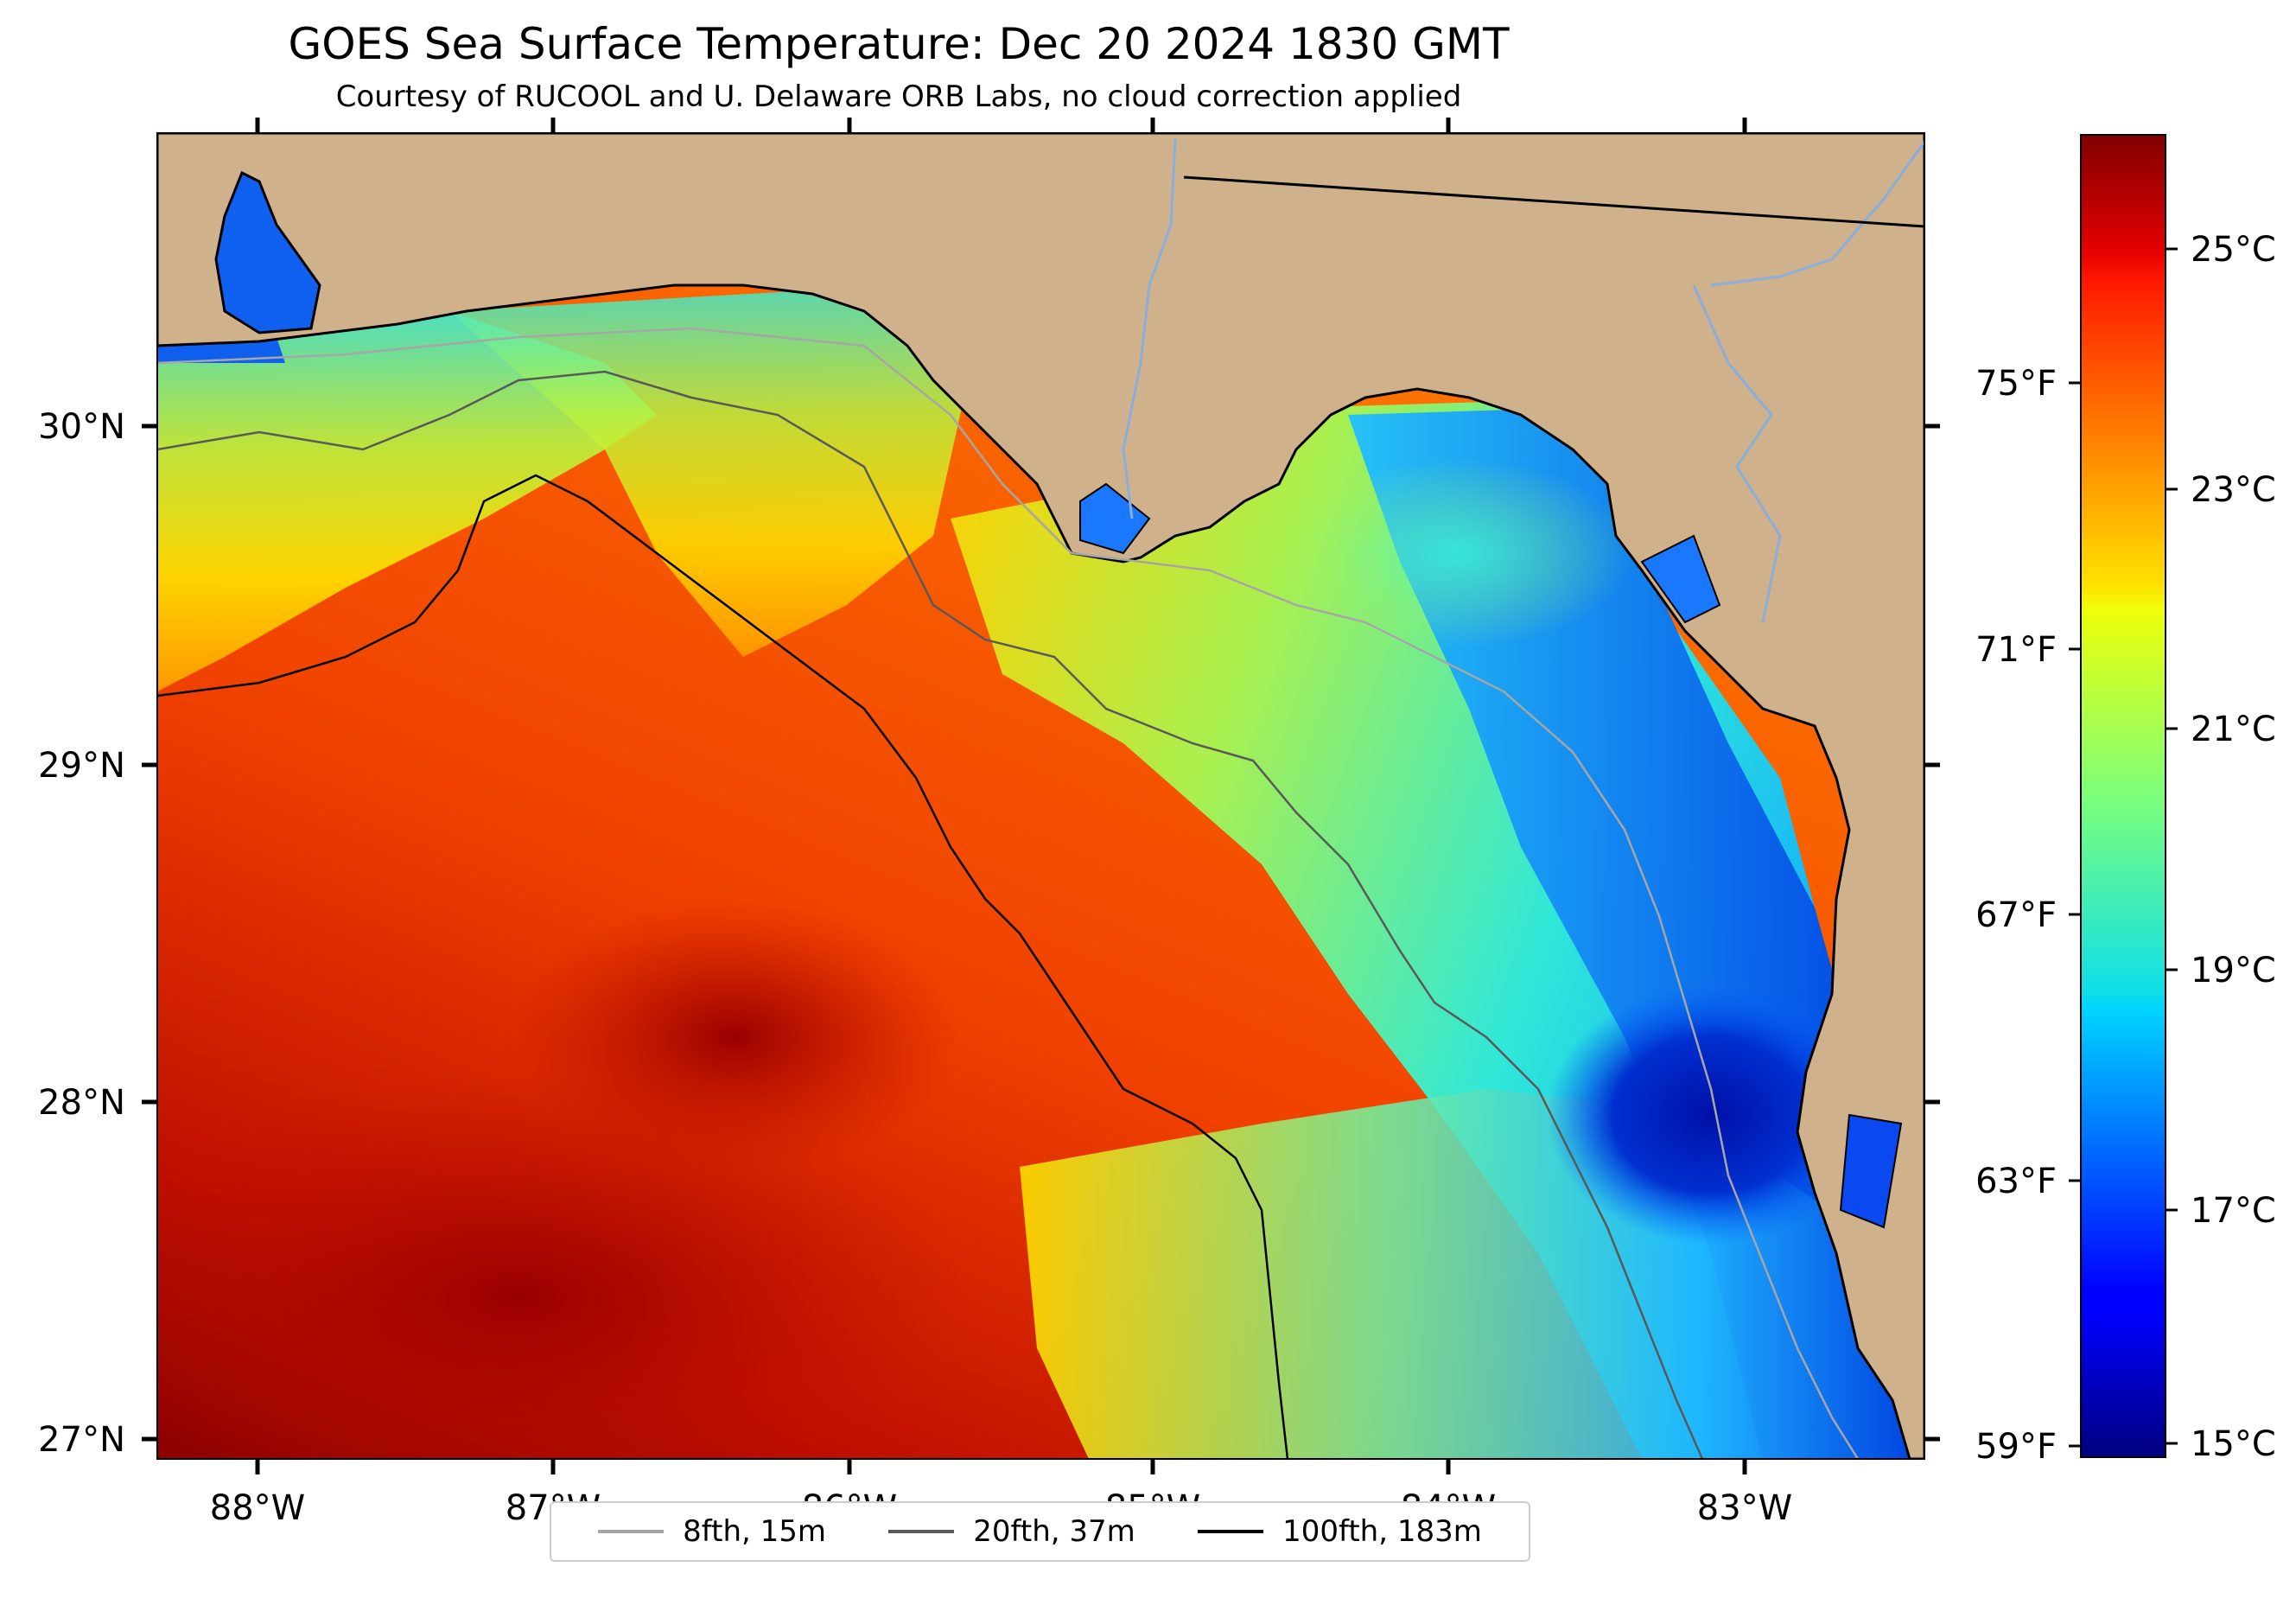 Image resolution: width=2296 pixels, height=1624 pixels. Describe the element at coordinates (2016, 1447) in the screenshot. I see `colorbar-f-label-59: 59°F` at that location.